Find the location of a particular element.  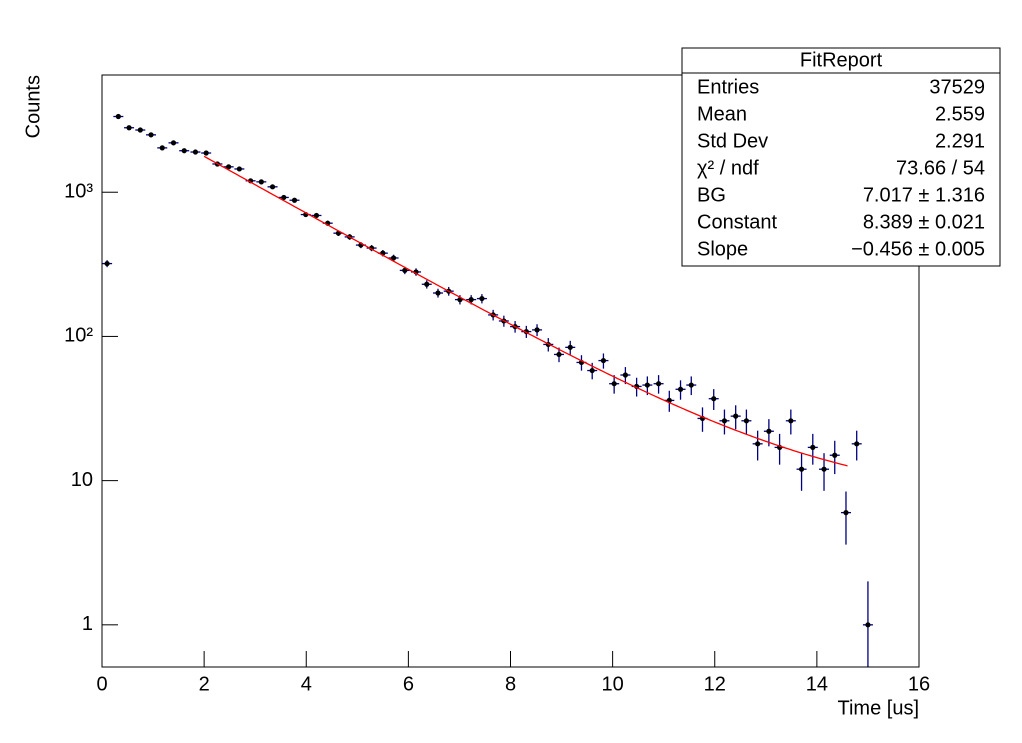

y-tick-label: 1 is located at coordinates (87, 624).